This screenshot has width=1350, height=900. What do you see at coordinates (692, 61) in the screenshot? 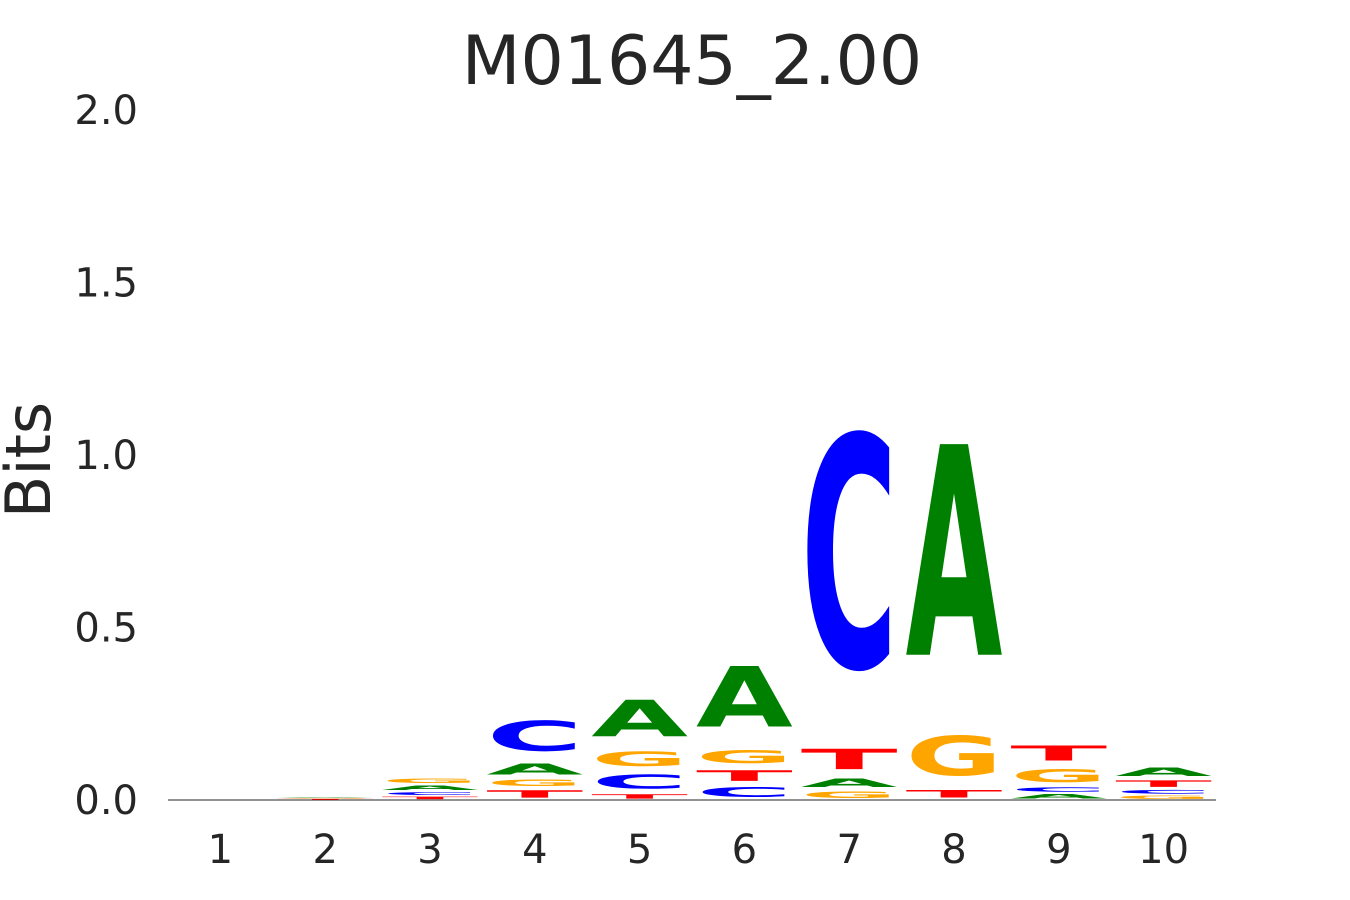
I see `chart-title: M01645_2.00` at bounding box center [692, 61].